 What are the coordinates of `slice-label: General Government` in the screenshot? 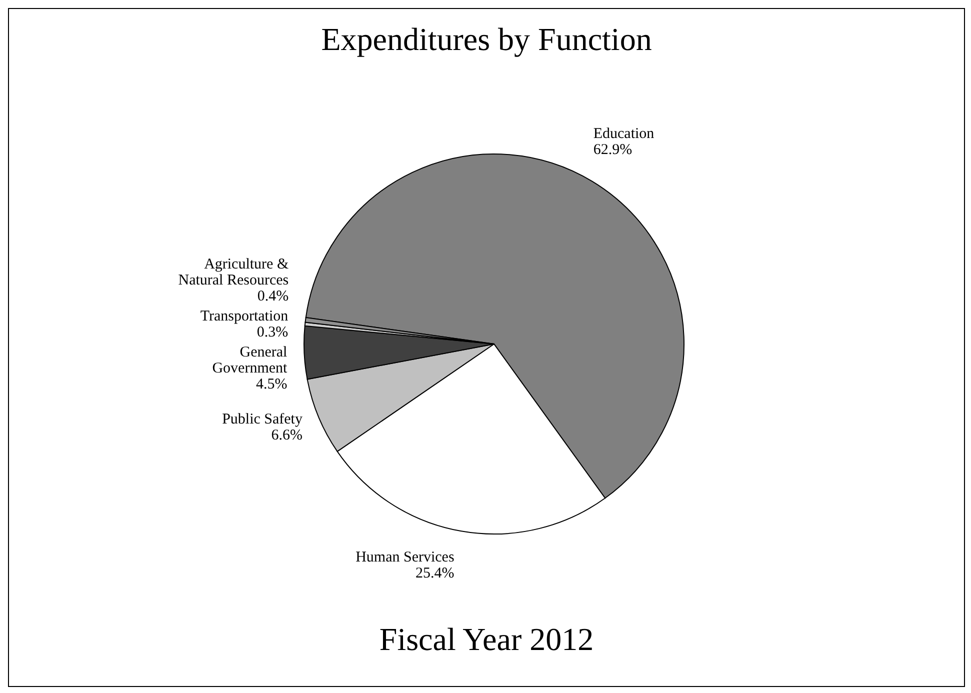 It's located at (250, 360).